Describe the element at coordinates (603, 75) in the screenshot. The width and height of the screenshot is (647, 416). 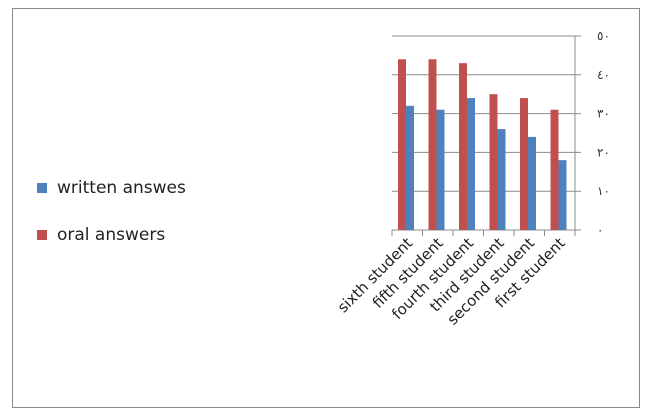
I see `y-tick-label: ٤٠` at that location.